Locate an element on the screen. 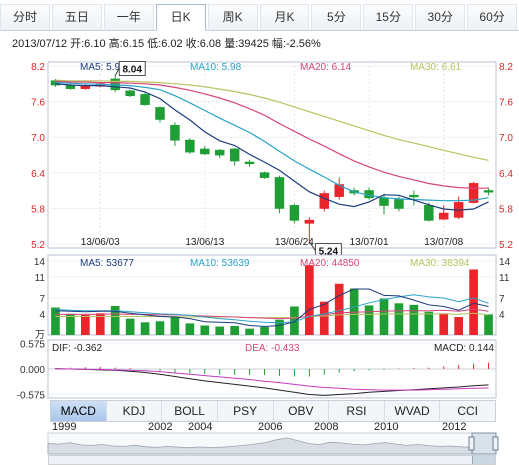  price-y-tick-right: 7.0 is located at coordinates (506, 138).